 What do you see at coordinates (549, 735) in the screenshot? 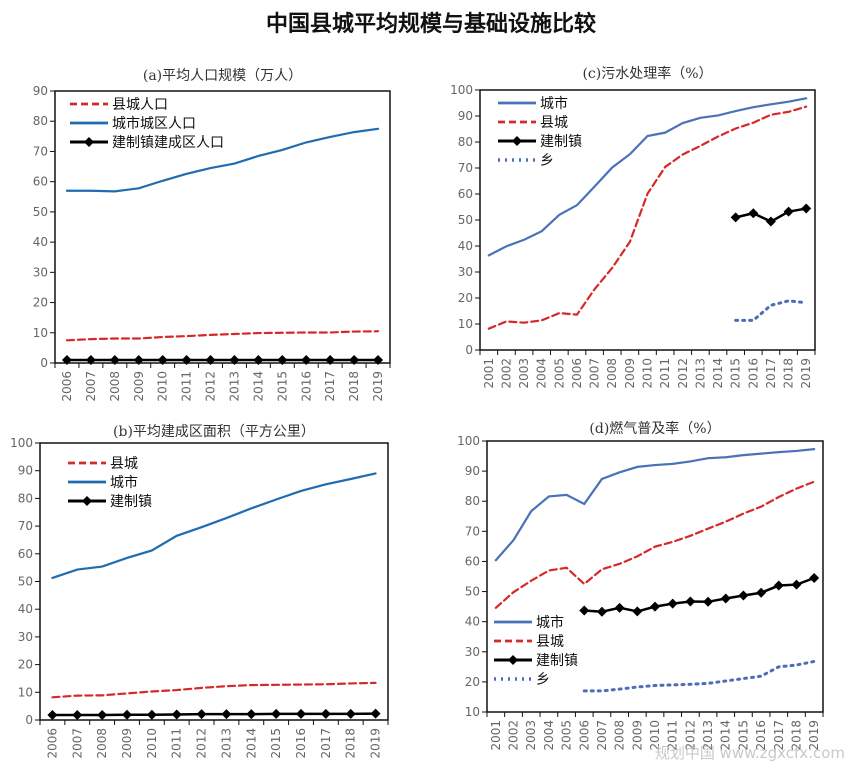
I see `x-tick-label: 2004` at bounding box center [549, 735].